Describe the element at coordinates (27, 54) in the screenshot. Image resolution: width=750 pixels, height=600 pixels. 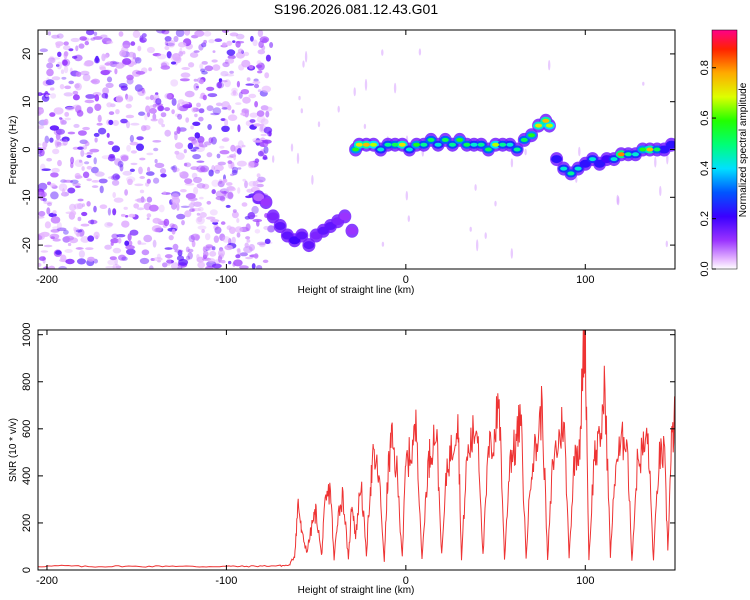
I see `spectrogram-y-tick-label: 20` at that location.